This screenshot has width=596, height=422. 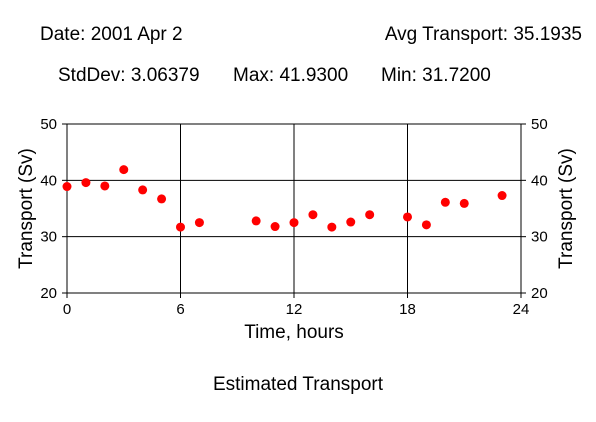 What do you see at coordinates (407, 309) in the screenshot?
I see `x-tick-label: 18` at bounding box center [407, 309].